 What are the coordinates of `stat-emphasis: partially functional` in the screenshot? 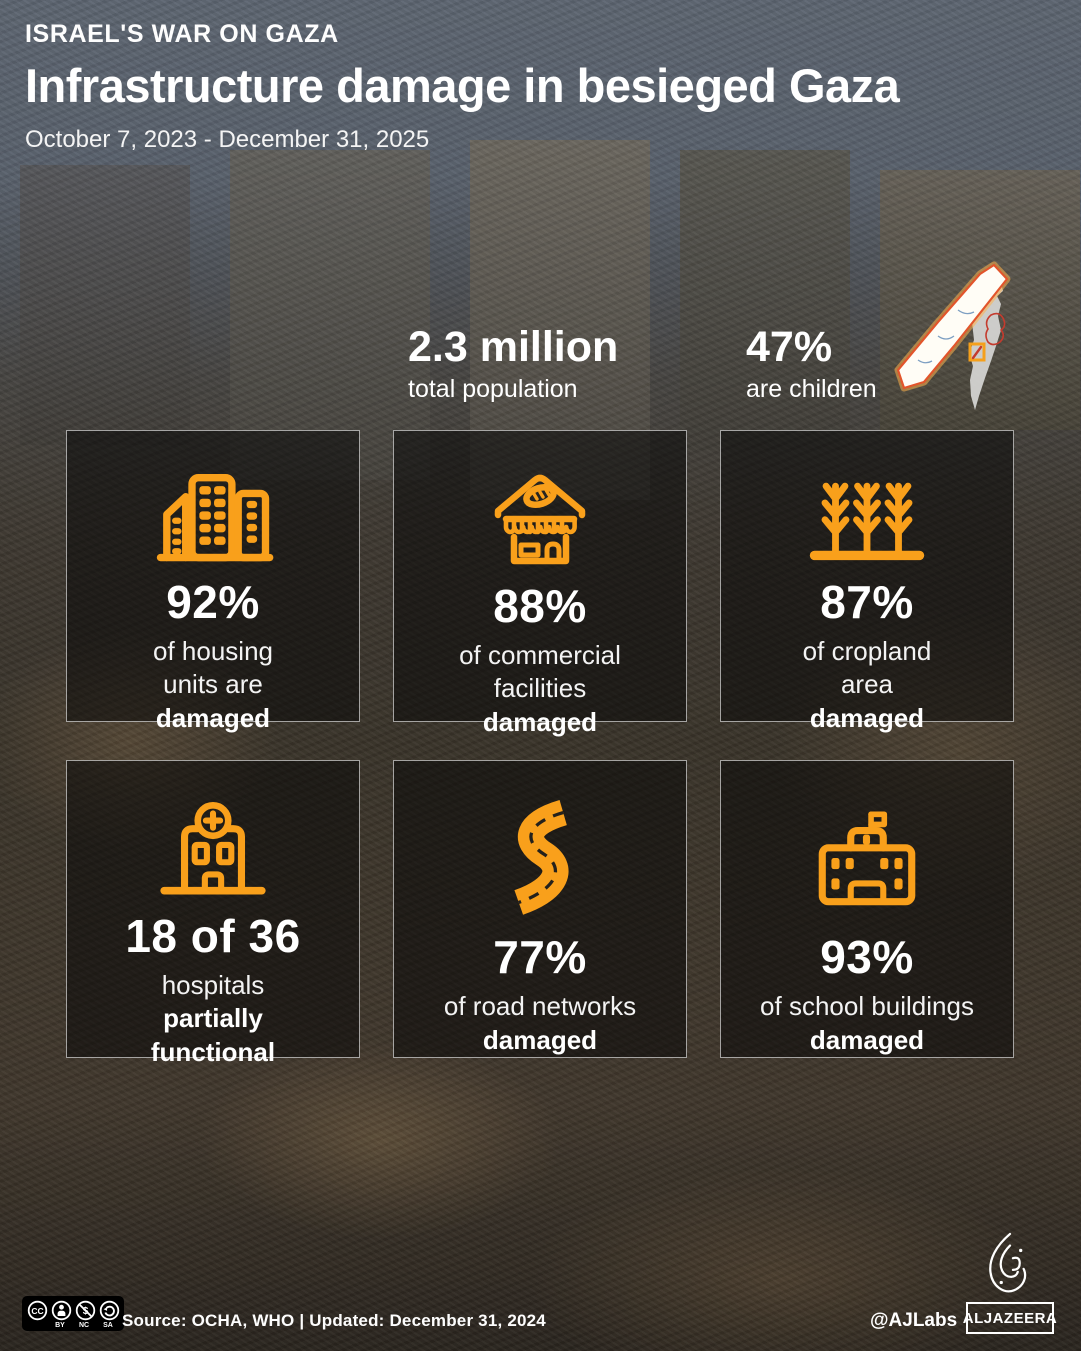 It's located at (213, 1035).